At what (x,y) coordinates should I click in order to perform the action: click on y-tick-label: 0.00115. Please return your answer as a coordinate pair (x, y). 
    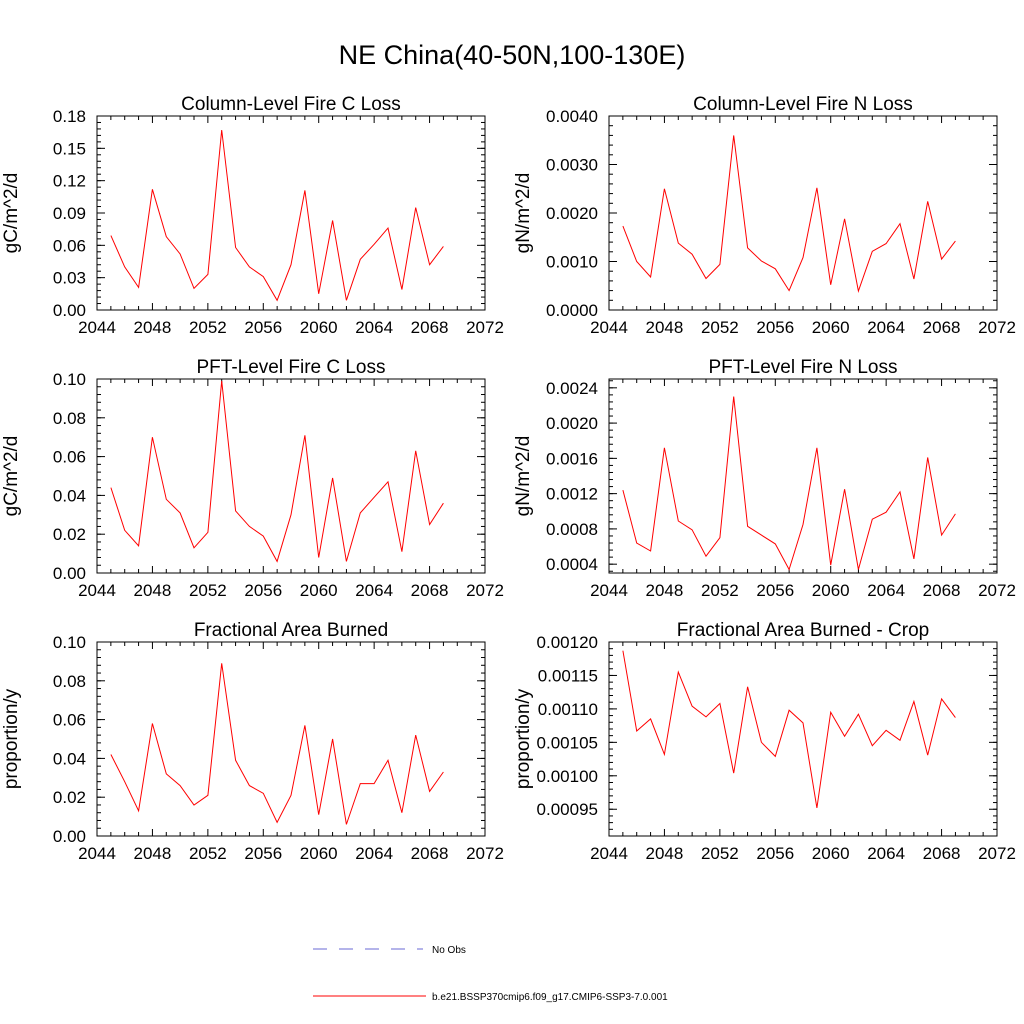
    Looking at the image, I should click on (568, 675).